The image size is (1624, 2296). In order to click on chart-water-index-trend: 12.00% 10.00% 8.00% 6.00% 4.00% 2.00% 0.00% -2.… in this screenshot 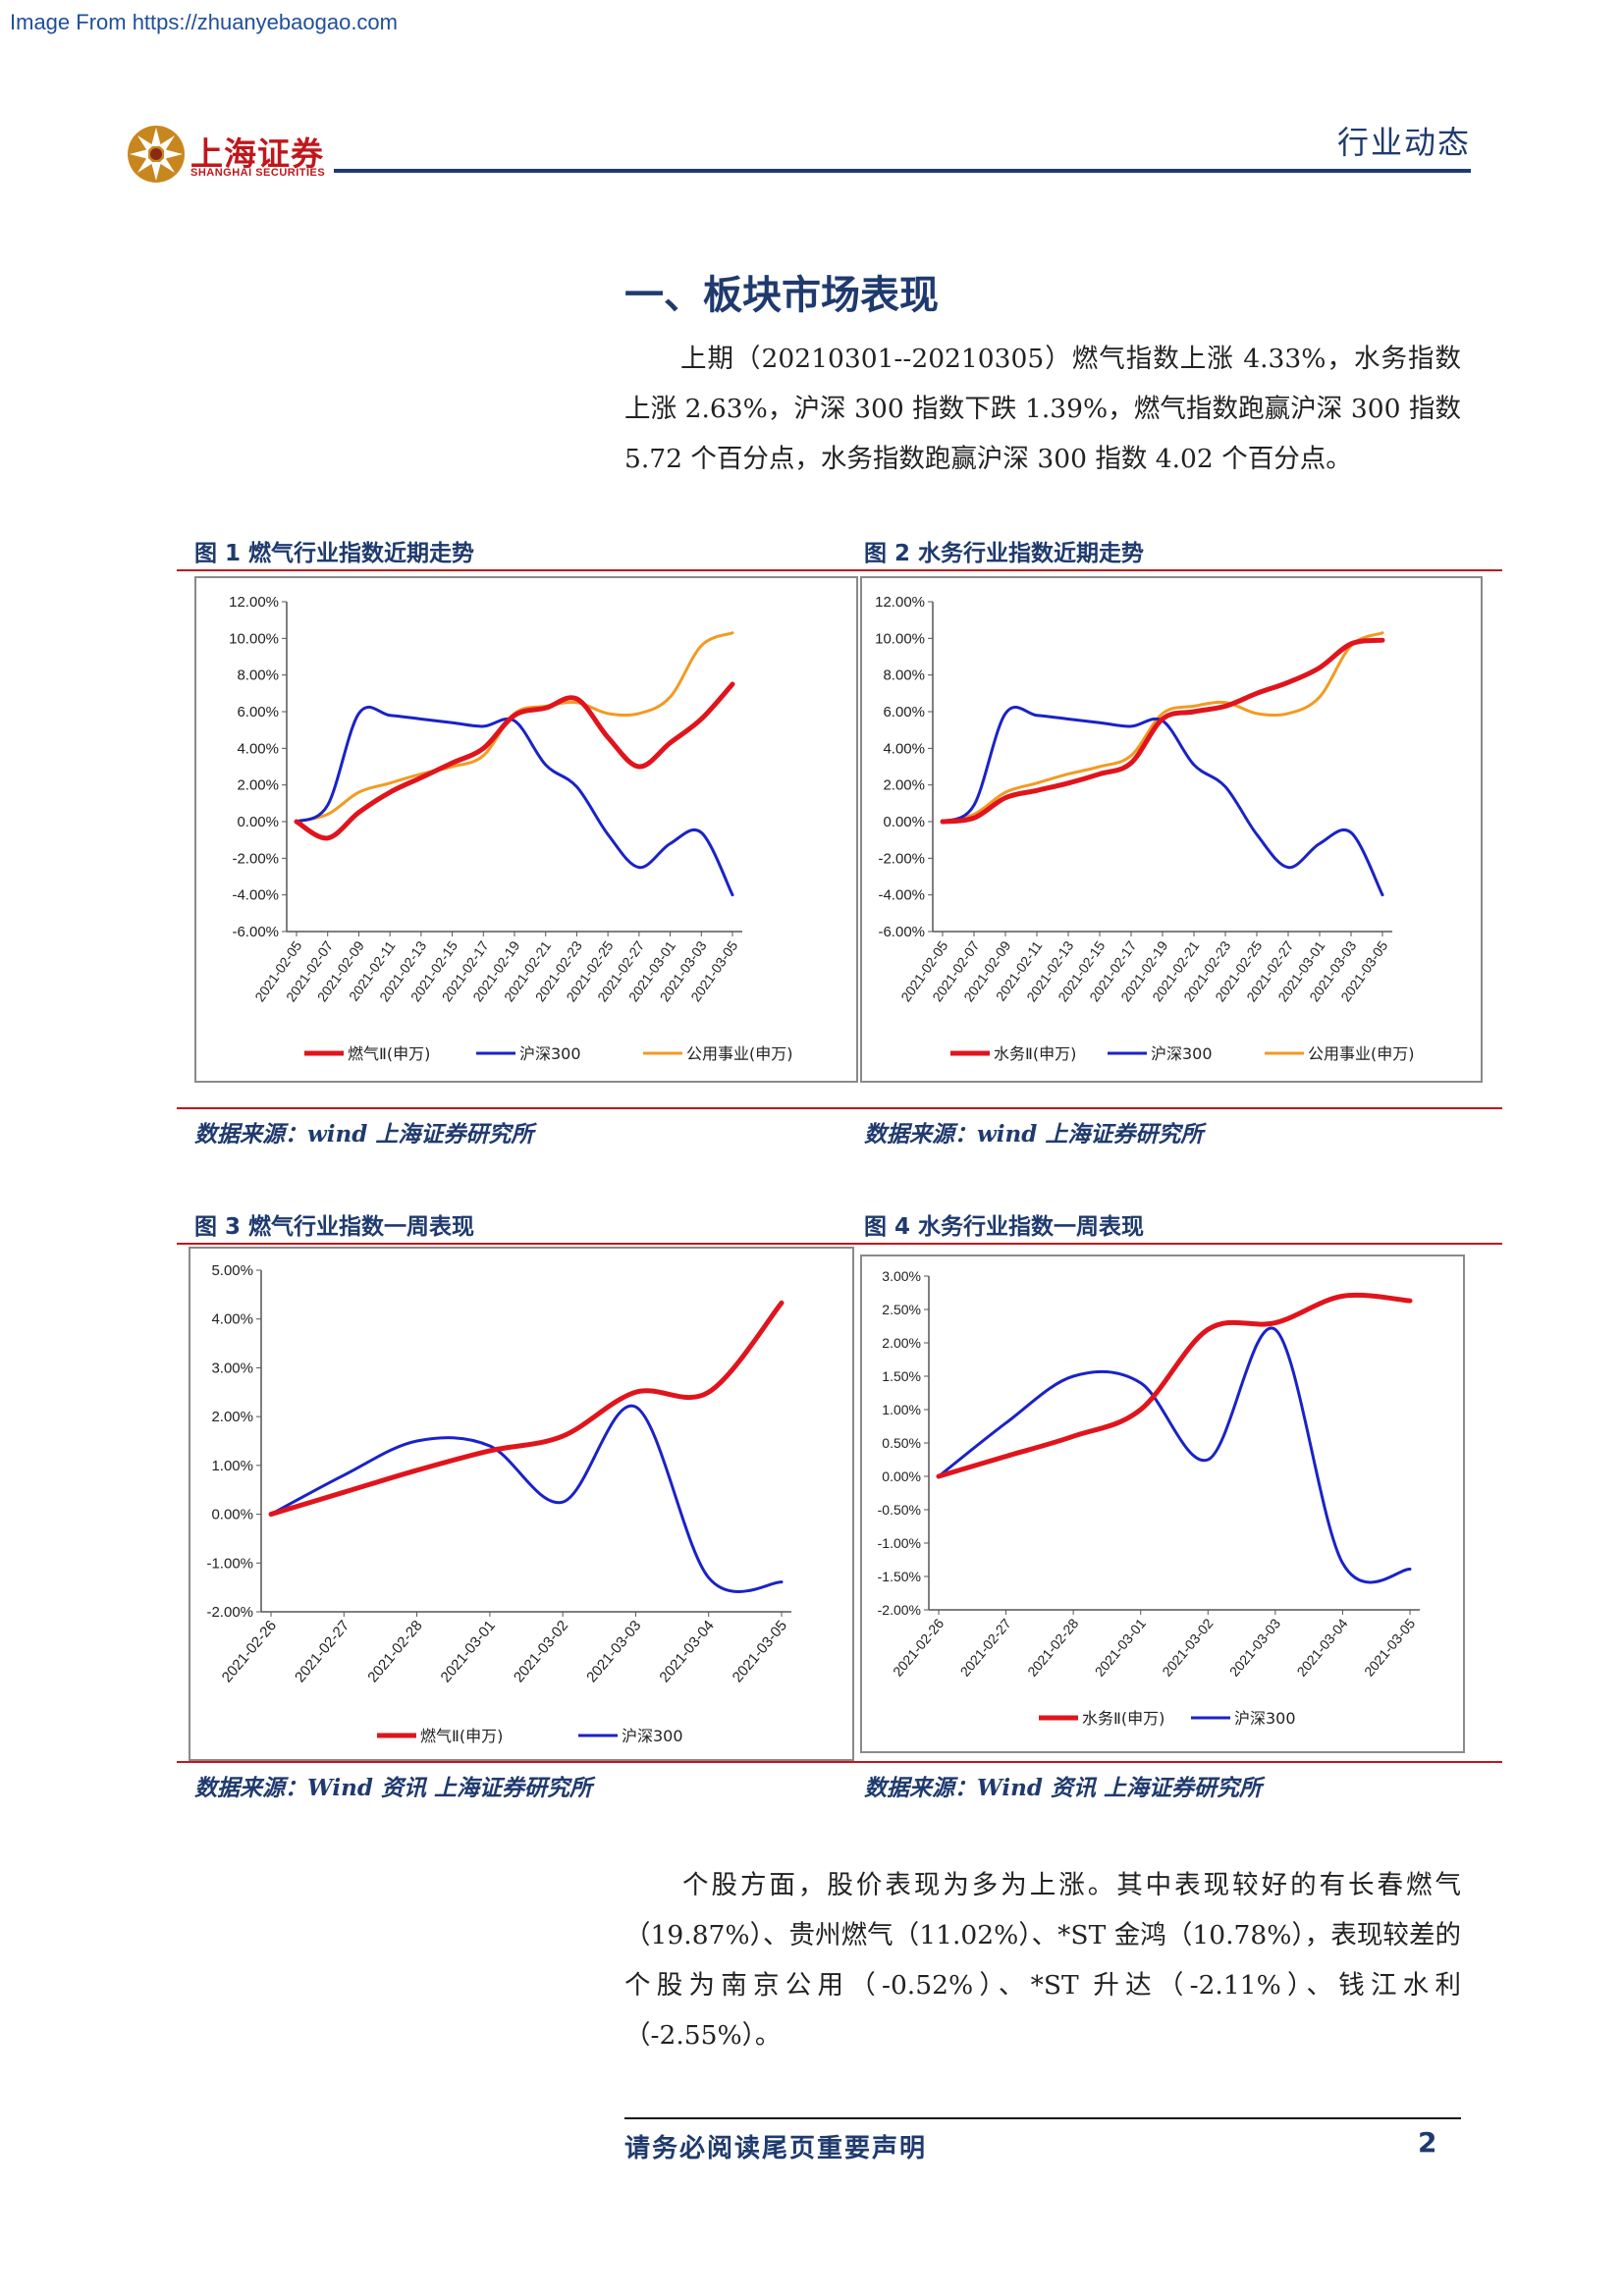, I will do `click(1171, 829)`.